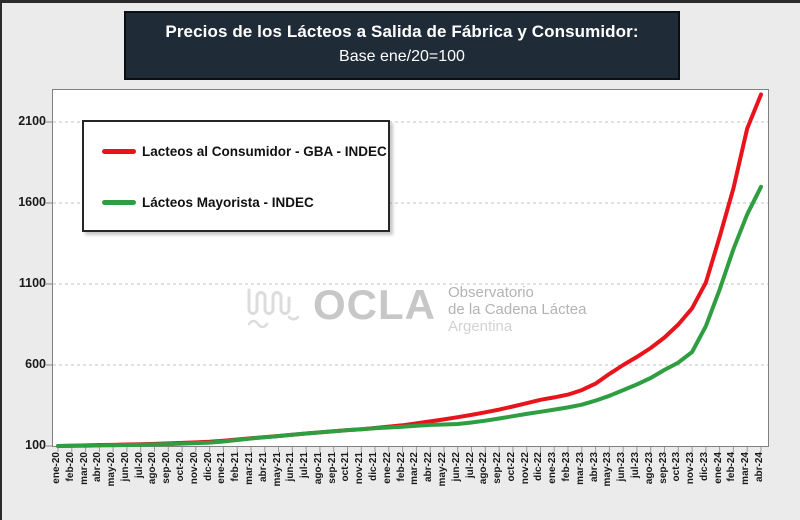 Image resolution: width=800 pixels, height=520 pixels. What do you see at coordinates (456, 467) in the screenshot?
I see `x-axis-tick-label: jun-22` at bounding box center [456, 467].